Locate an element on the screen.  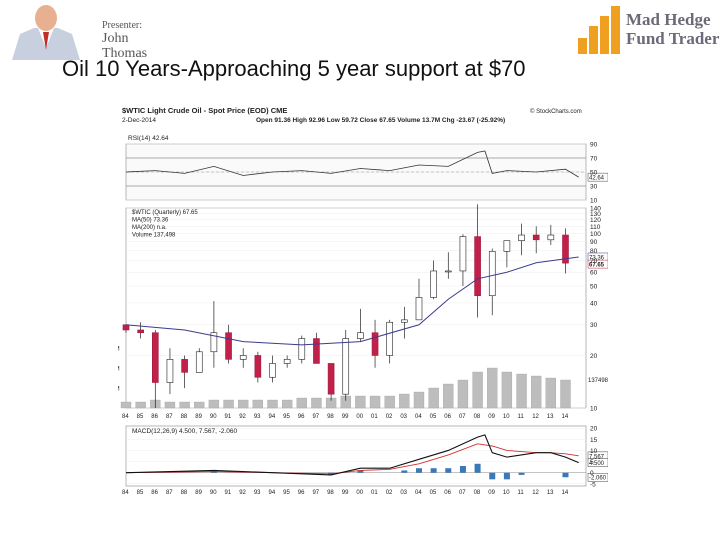
price-last-value: 67.65 is located at coordinates (597, 266).